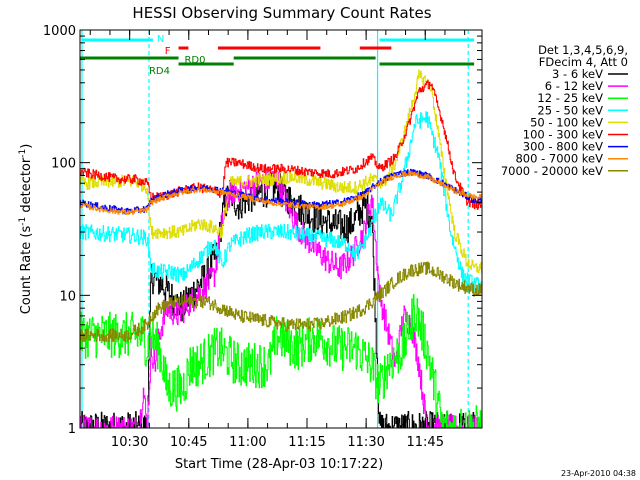 The height and width of the screenshot is (480, 640). I want to click on flag-label-rd4: RD4, so click(159, 71).